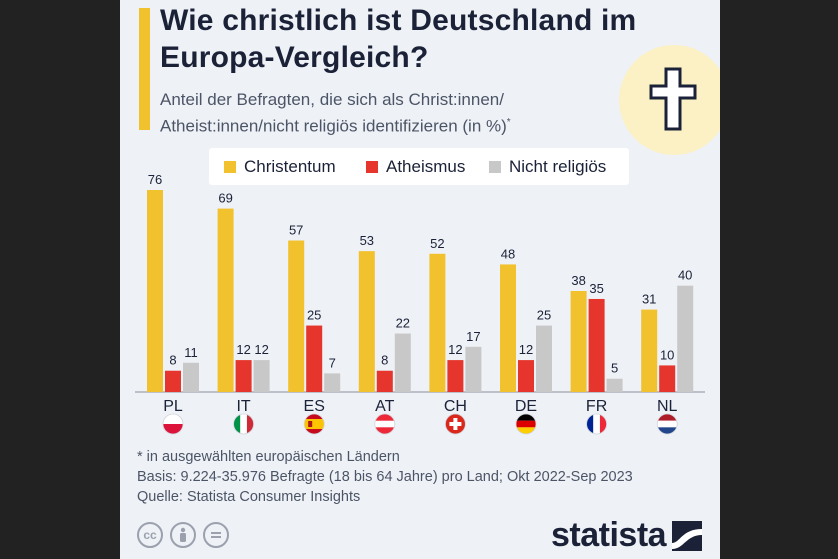  Describe the element at coordinates (685, 338) in the screenshot. I see `bar-nicht-religioes-nl` at that location.